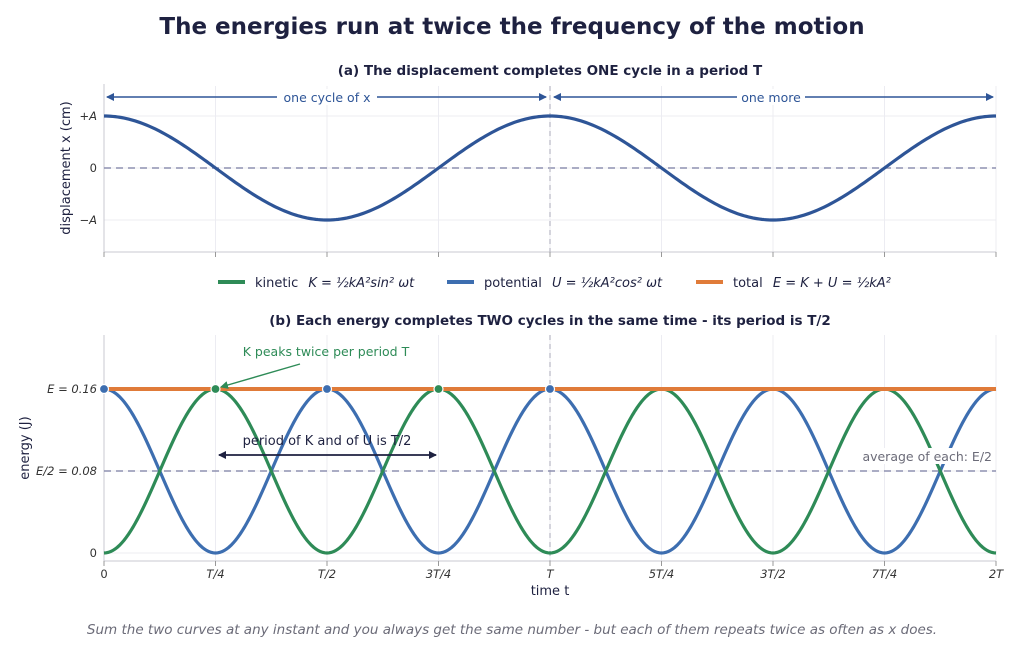 The width and height of the screenshot is (1024, 658). Describe the element at coordinates (66, 168) in the screenshot. I see `panel-a-ylabel: displacement x (cm)` at that location.